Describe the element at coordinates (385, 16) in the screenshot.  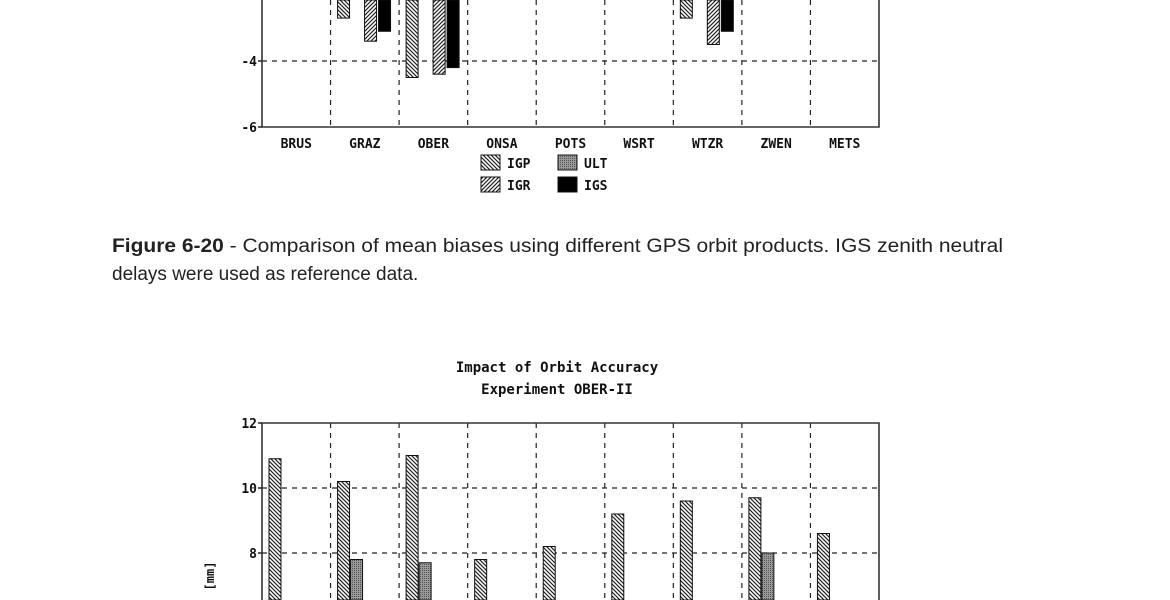
I see `bar-igs-graz` at that location.